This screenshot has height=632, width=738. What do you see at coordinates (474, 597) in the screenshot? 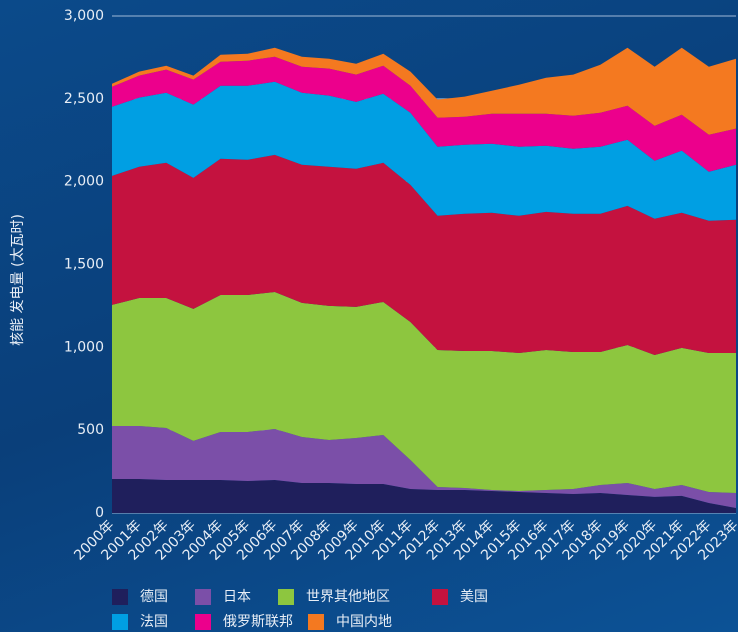
I see `legend-label: 美国` at bounding box center [474, 597].